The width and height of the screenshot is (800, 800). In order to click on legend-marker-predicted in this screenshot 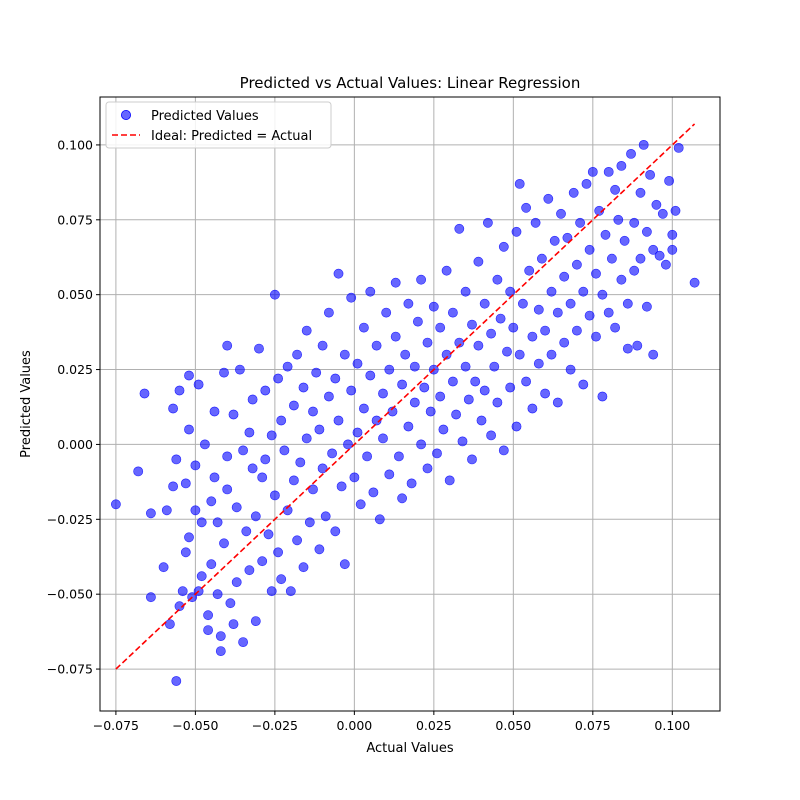, I will do `click(126, 115)`.